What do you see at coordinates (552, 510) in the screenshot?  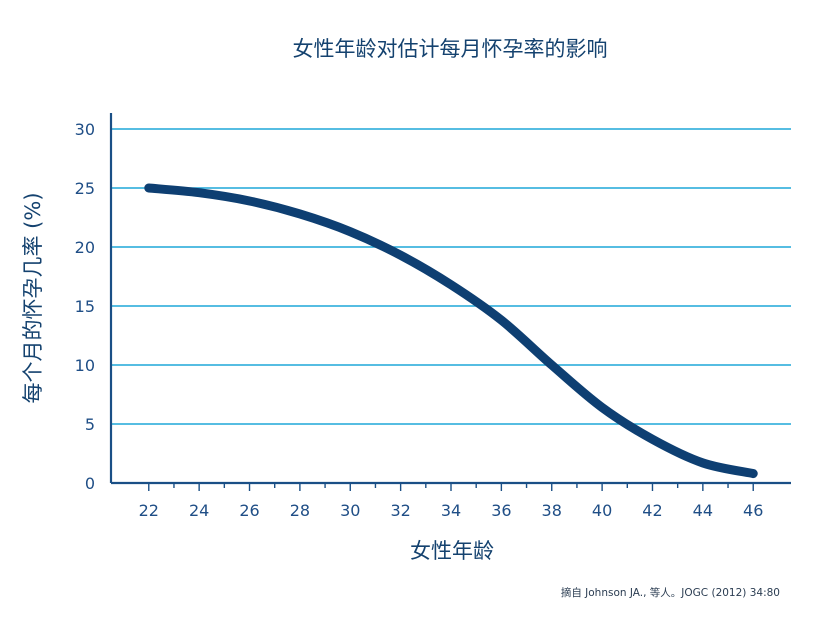 I see `x-tick-label: 38` at bounding box center [552, 510].